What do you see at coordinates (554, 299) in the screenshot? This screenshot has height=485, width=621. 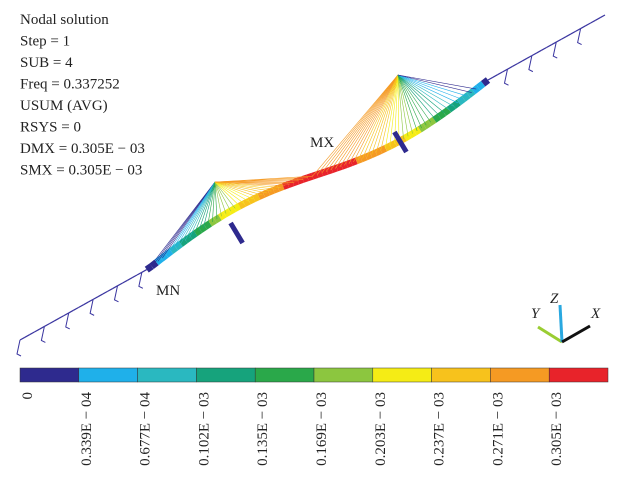 I see `z-axis-label: Z` at bounding box center [554, 299].